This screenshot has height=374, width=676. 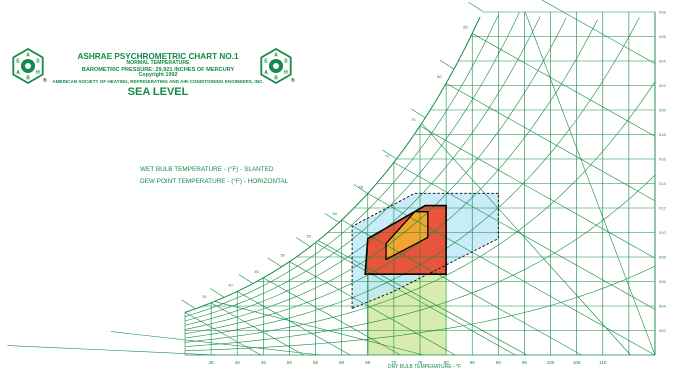 What do you see at coordinates (335, 213) in the screenshot?
I see `dewpoint-tick-60: 60` at bounding box center [335, 213].